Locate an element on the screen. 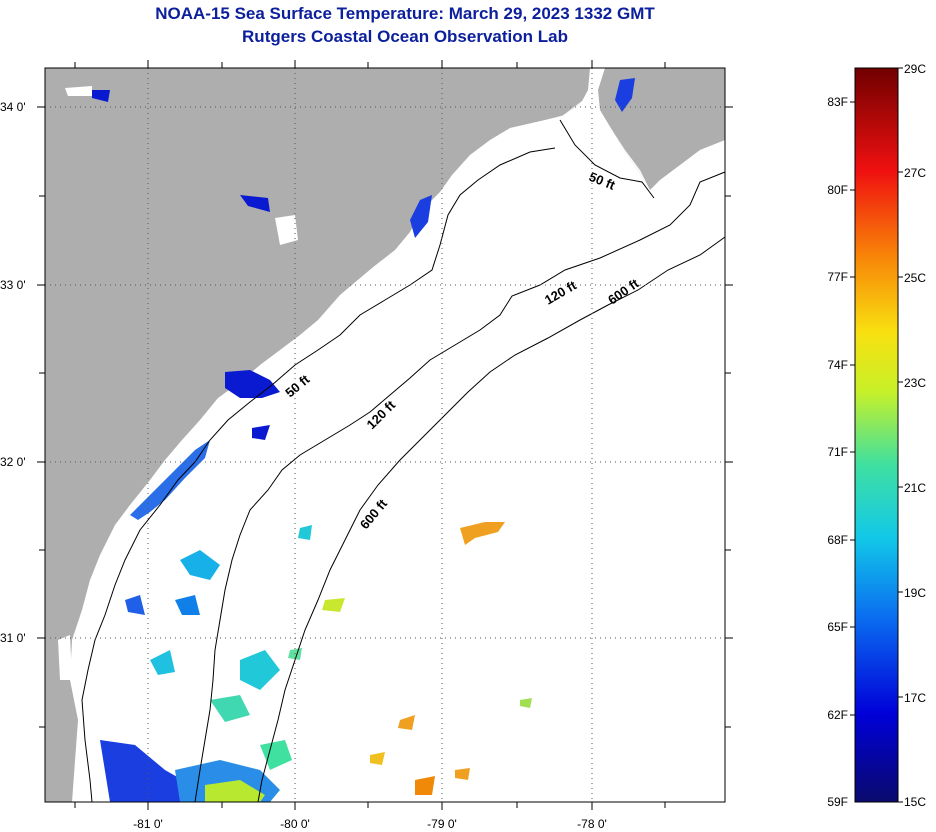 The width and height of the screenshot is (936, 832). colorbar-f-label: 83F is located at coordinates (837, 102).